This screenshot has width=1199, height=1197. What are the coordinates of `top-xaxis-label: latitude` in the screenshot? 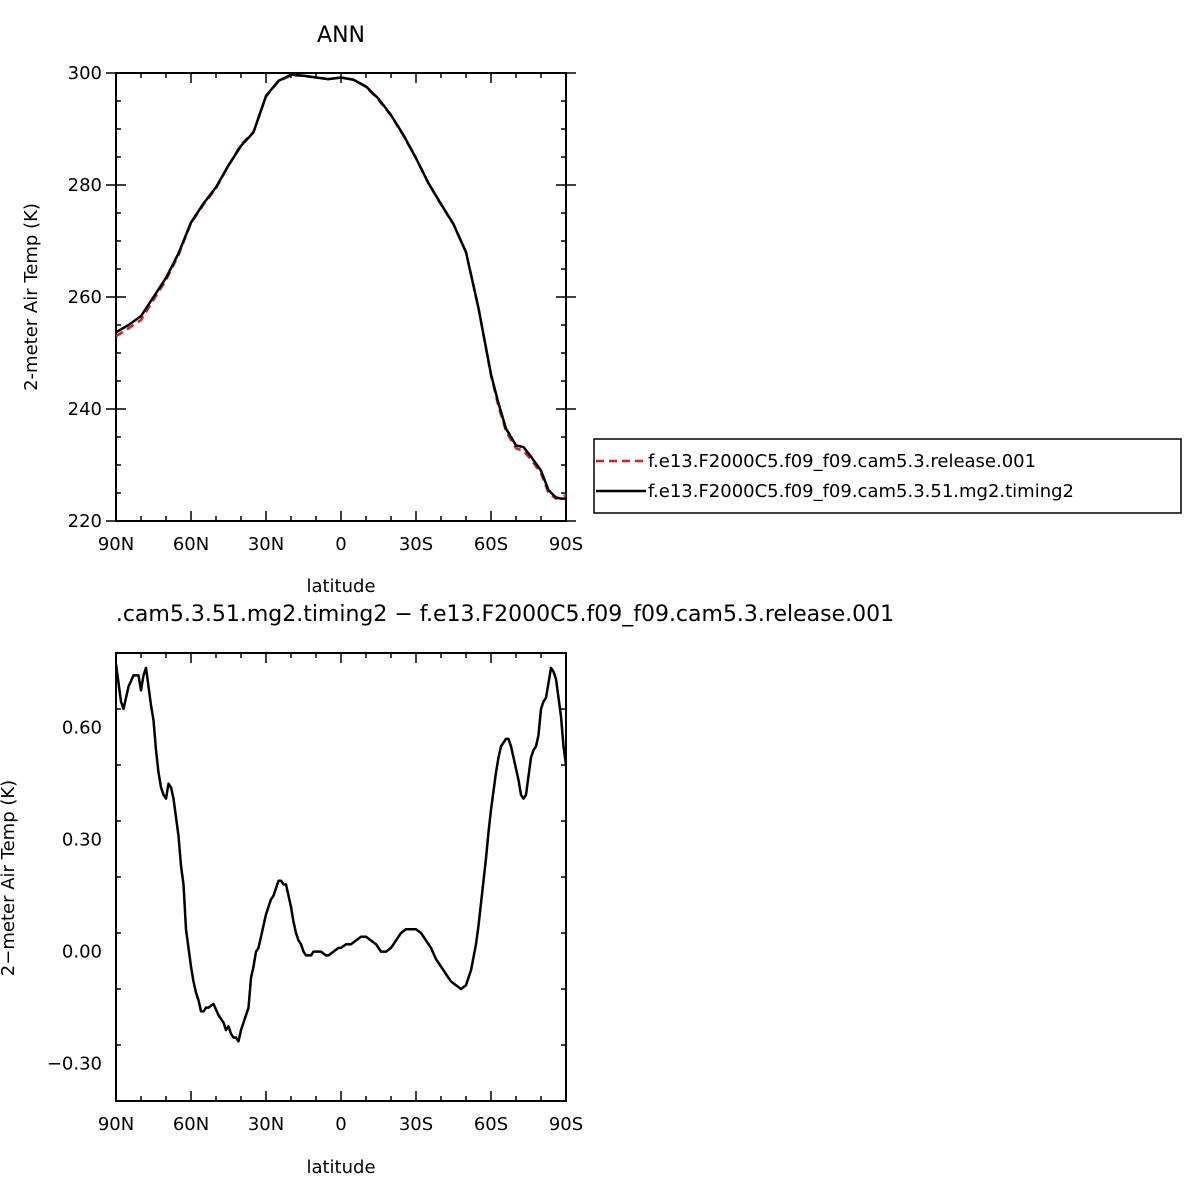 It's located at (340, 586).